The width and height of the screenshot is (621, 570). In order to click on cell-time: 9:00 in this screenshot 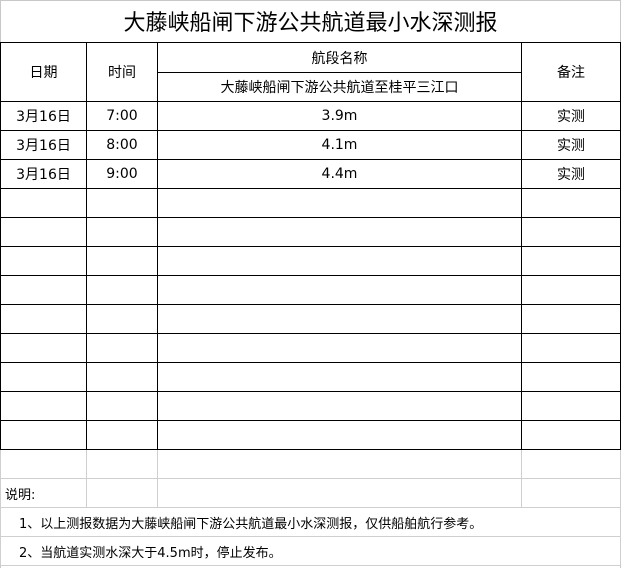, I will do `click(122, 174)`.